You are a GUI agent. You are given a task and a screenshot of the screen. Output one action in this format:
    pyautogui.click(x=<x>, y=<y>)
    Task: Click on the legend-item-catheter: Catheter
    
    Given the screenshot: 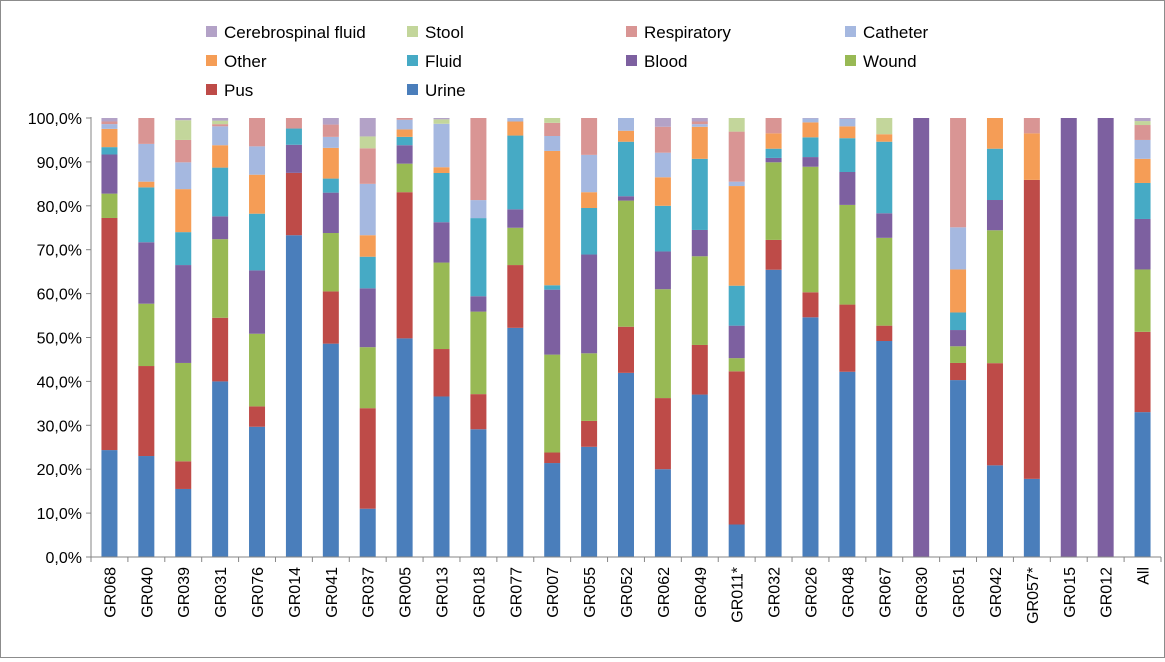 What is the action you would take?
    pyautogui.click(x=887, y=32)
    